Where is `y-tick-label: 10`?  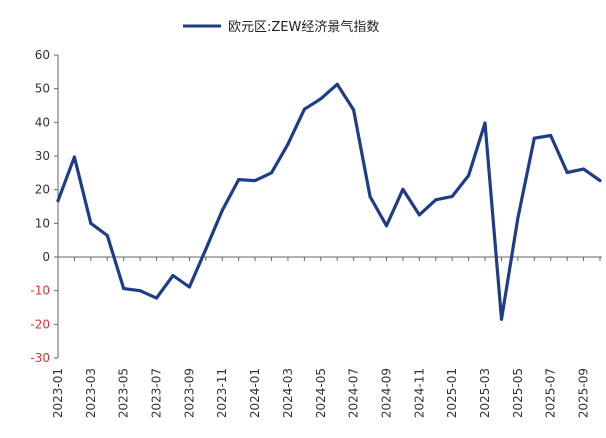
y-tick-label: 10 is located at coordinates (42, 223).